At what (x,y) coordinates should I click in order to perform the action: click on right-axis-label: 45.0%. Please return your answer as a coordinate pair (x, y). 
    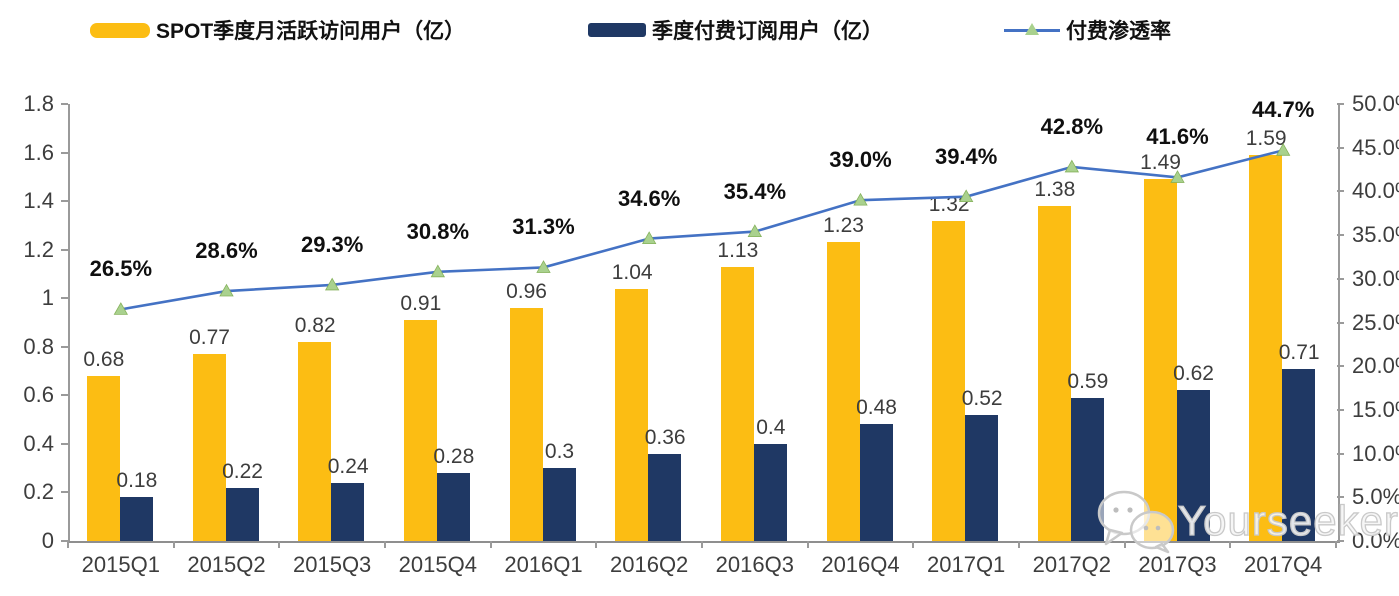
    Looking at the image, I should click on (1375, 147).